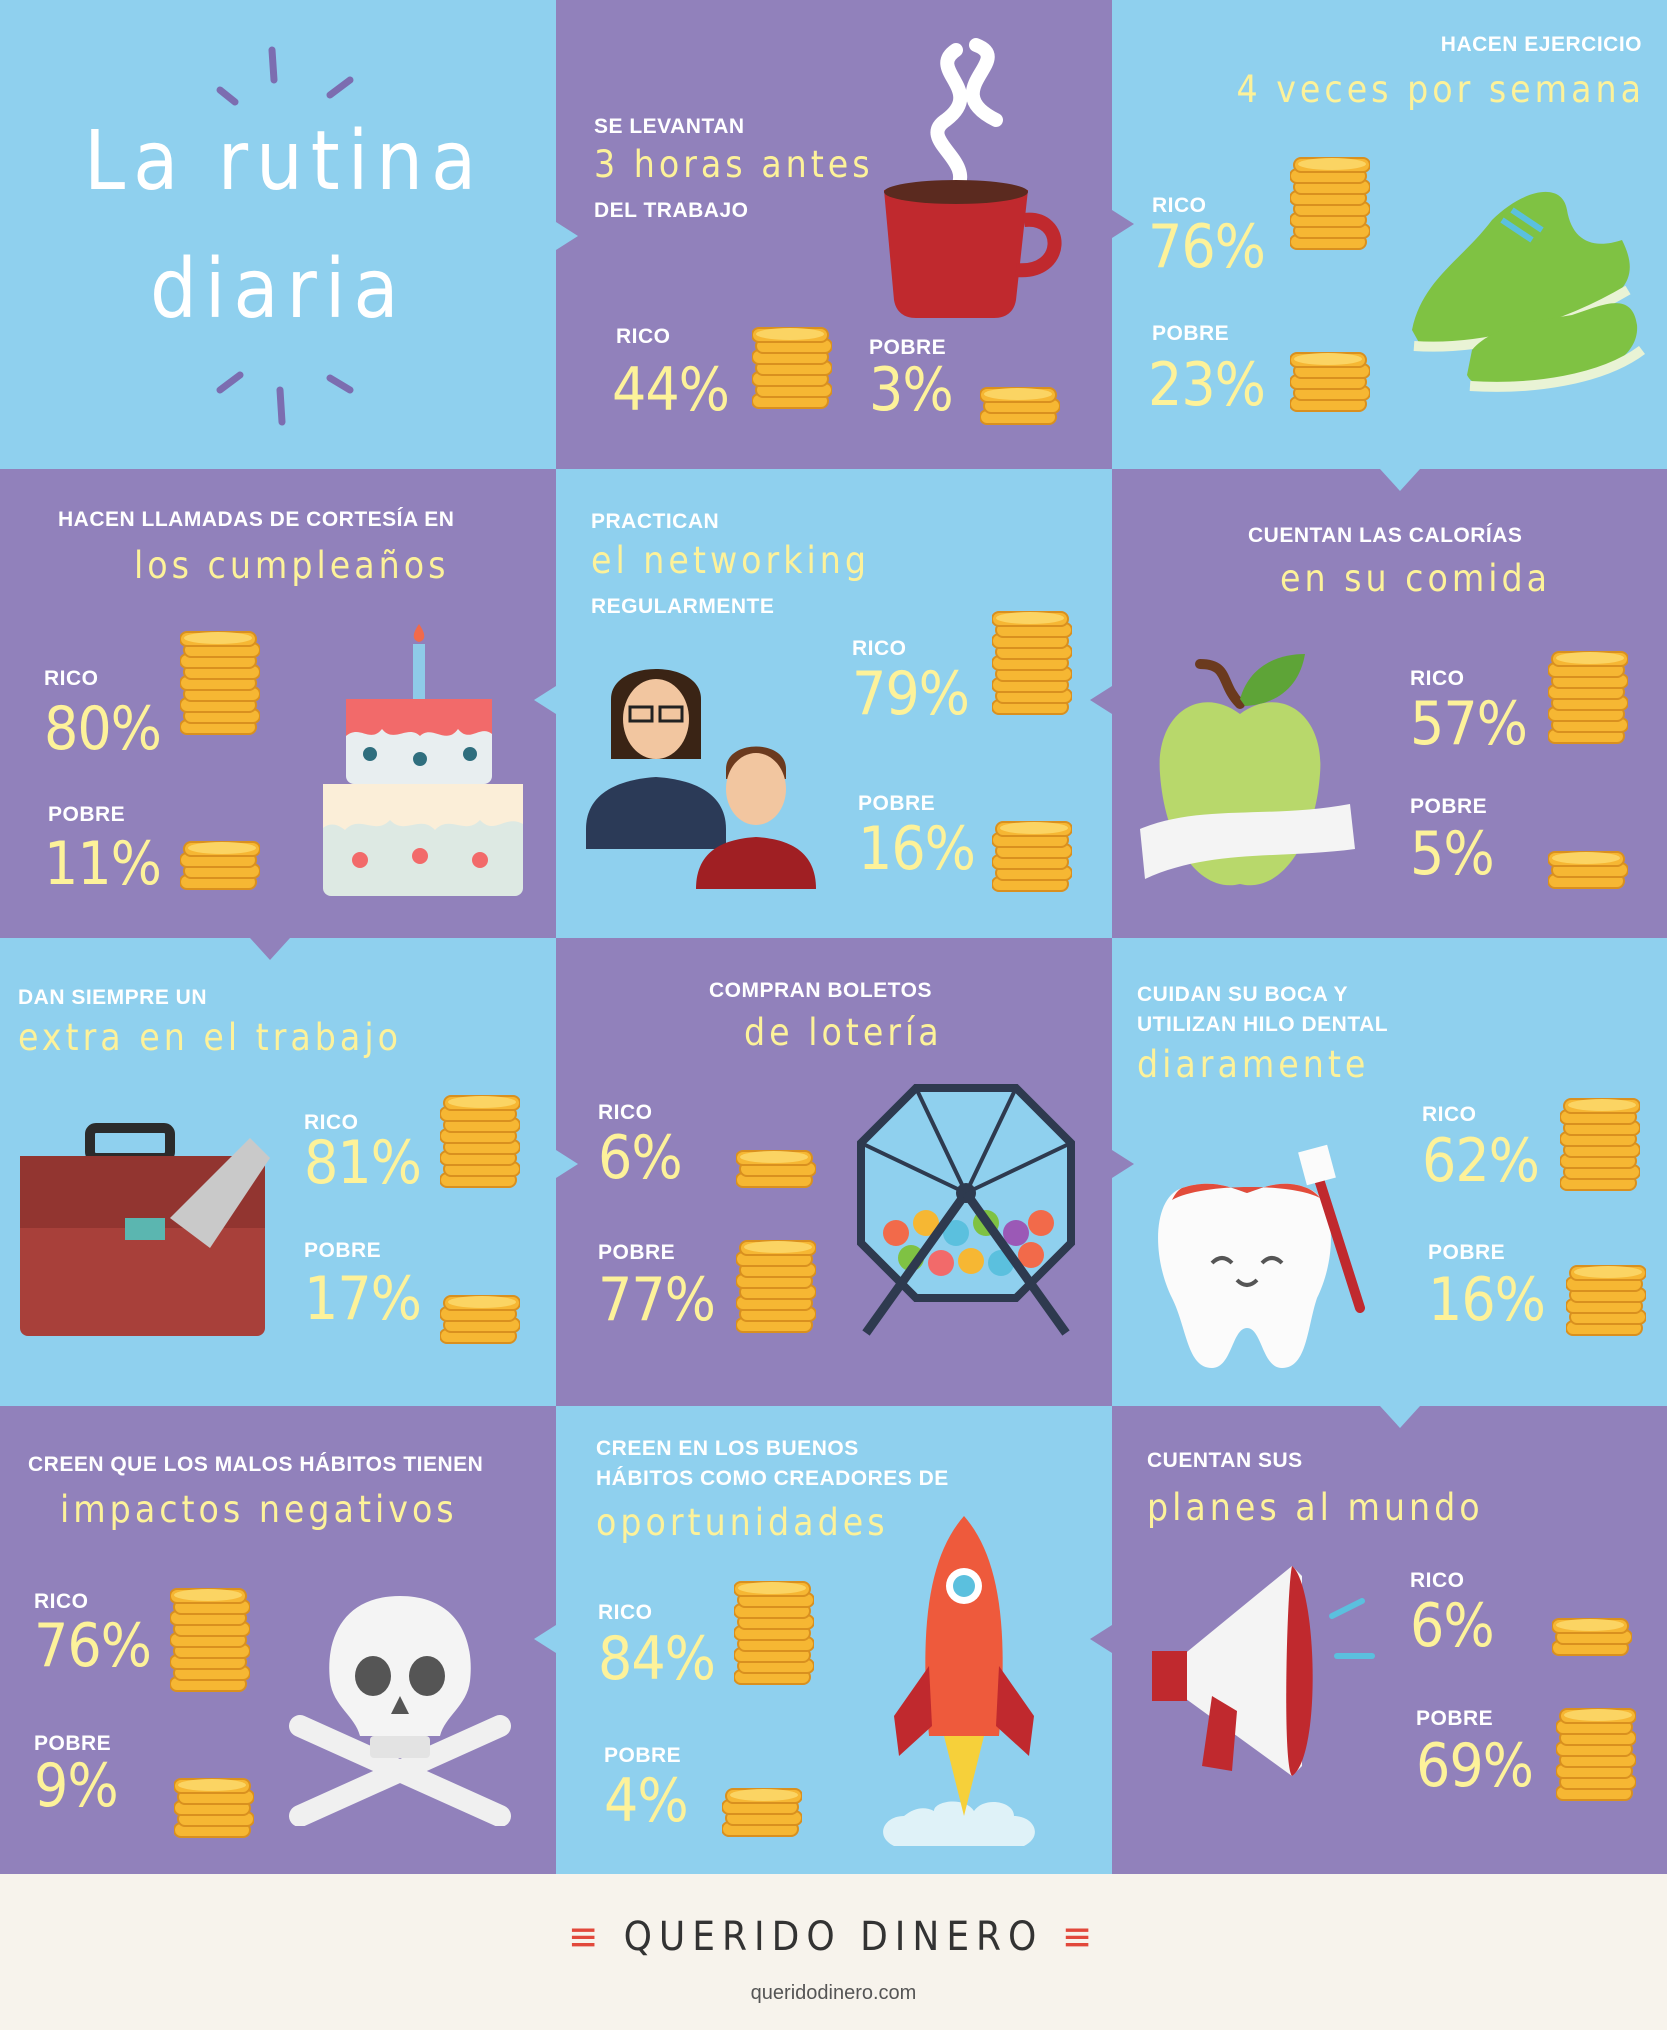 The image size is (1667, 2030). I want to click on brand-mark-left: ≡, so click(587, 1937).